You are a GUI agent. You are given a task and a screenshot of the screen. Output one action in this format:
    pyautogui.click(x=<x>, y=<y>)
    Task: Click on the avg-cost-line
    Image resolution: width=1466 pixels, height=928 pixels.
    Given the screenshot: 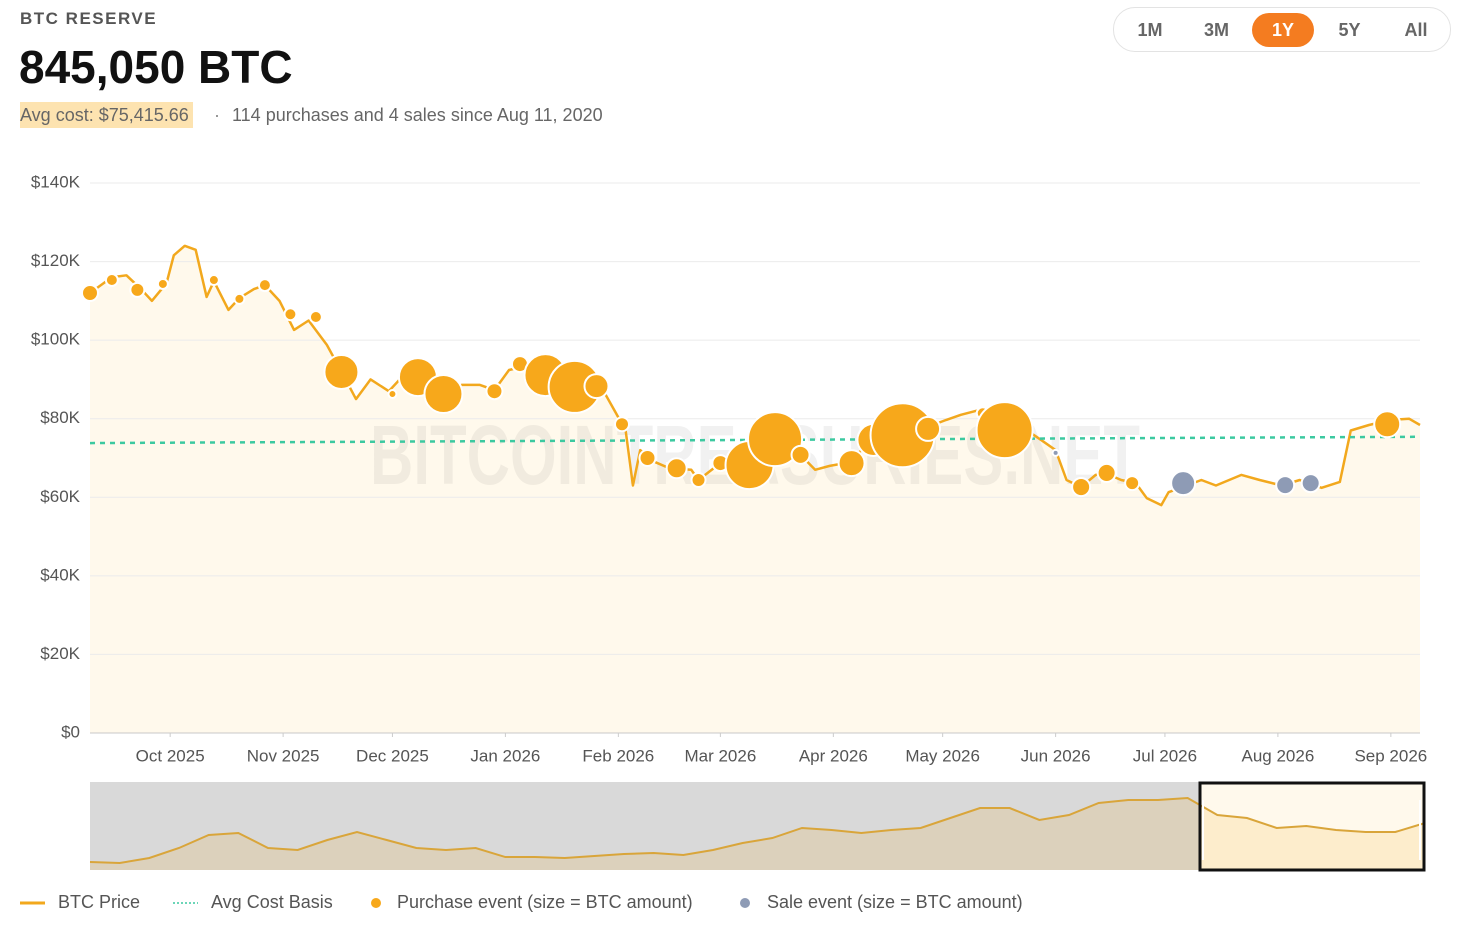 What is the action you would take?
    pyautogui.click(x=755, y=440)
    